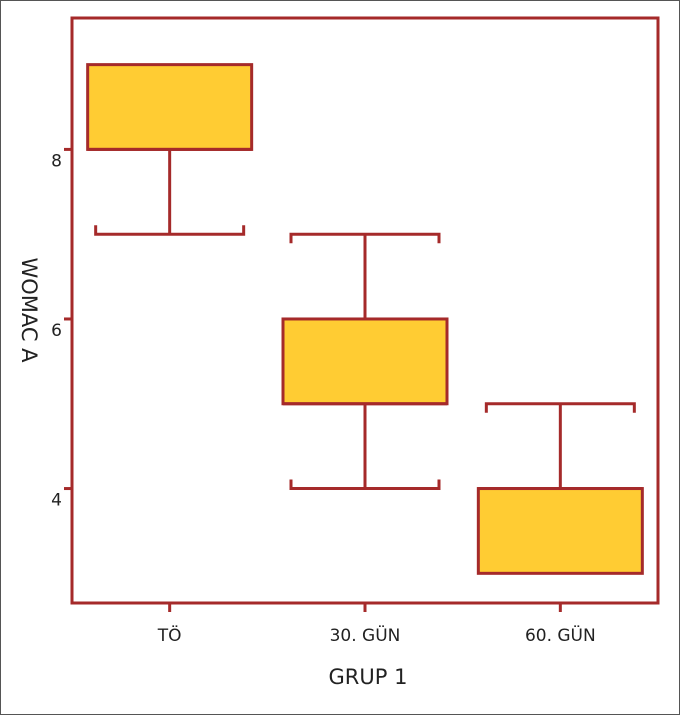 The image size is (680, 715). What do you see at coordinates (56, 161) in the screenshot?
I see `y-tick-label: 8` at bounding box center [56, 161].